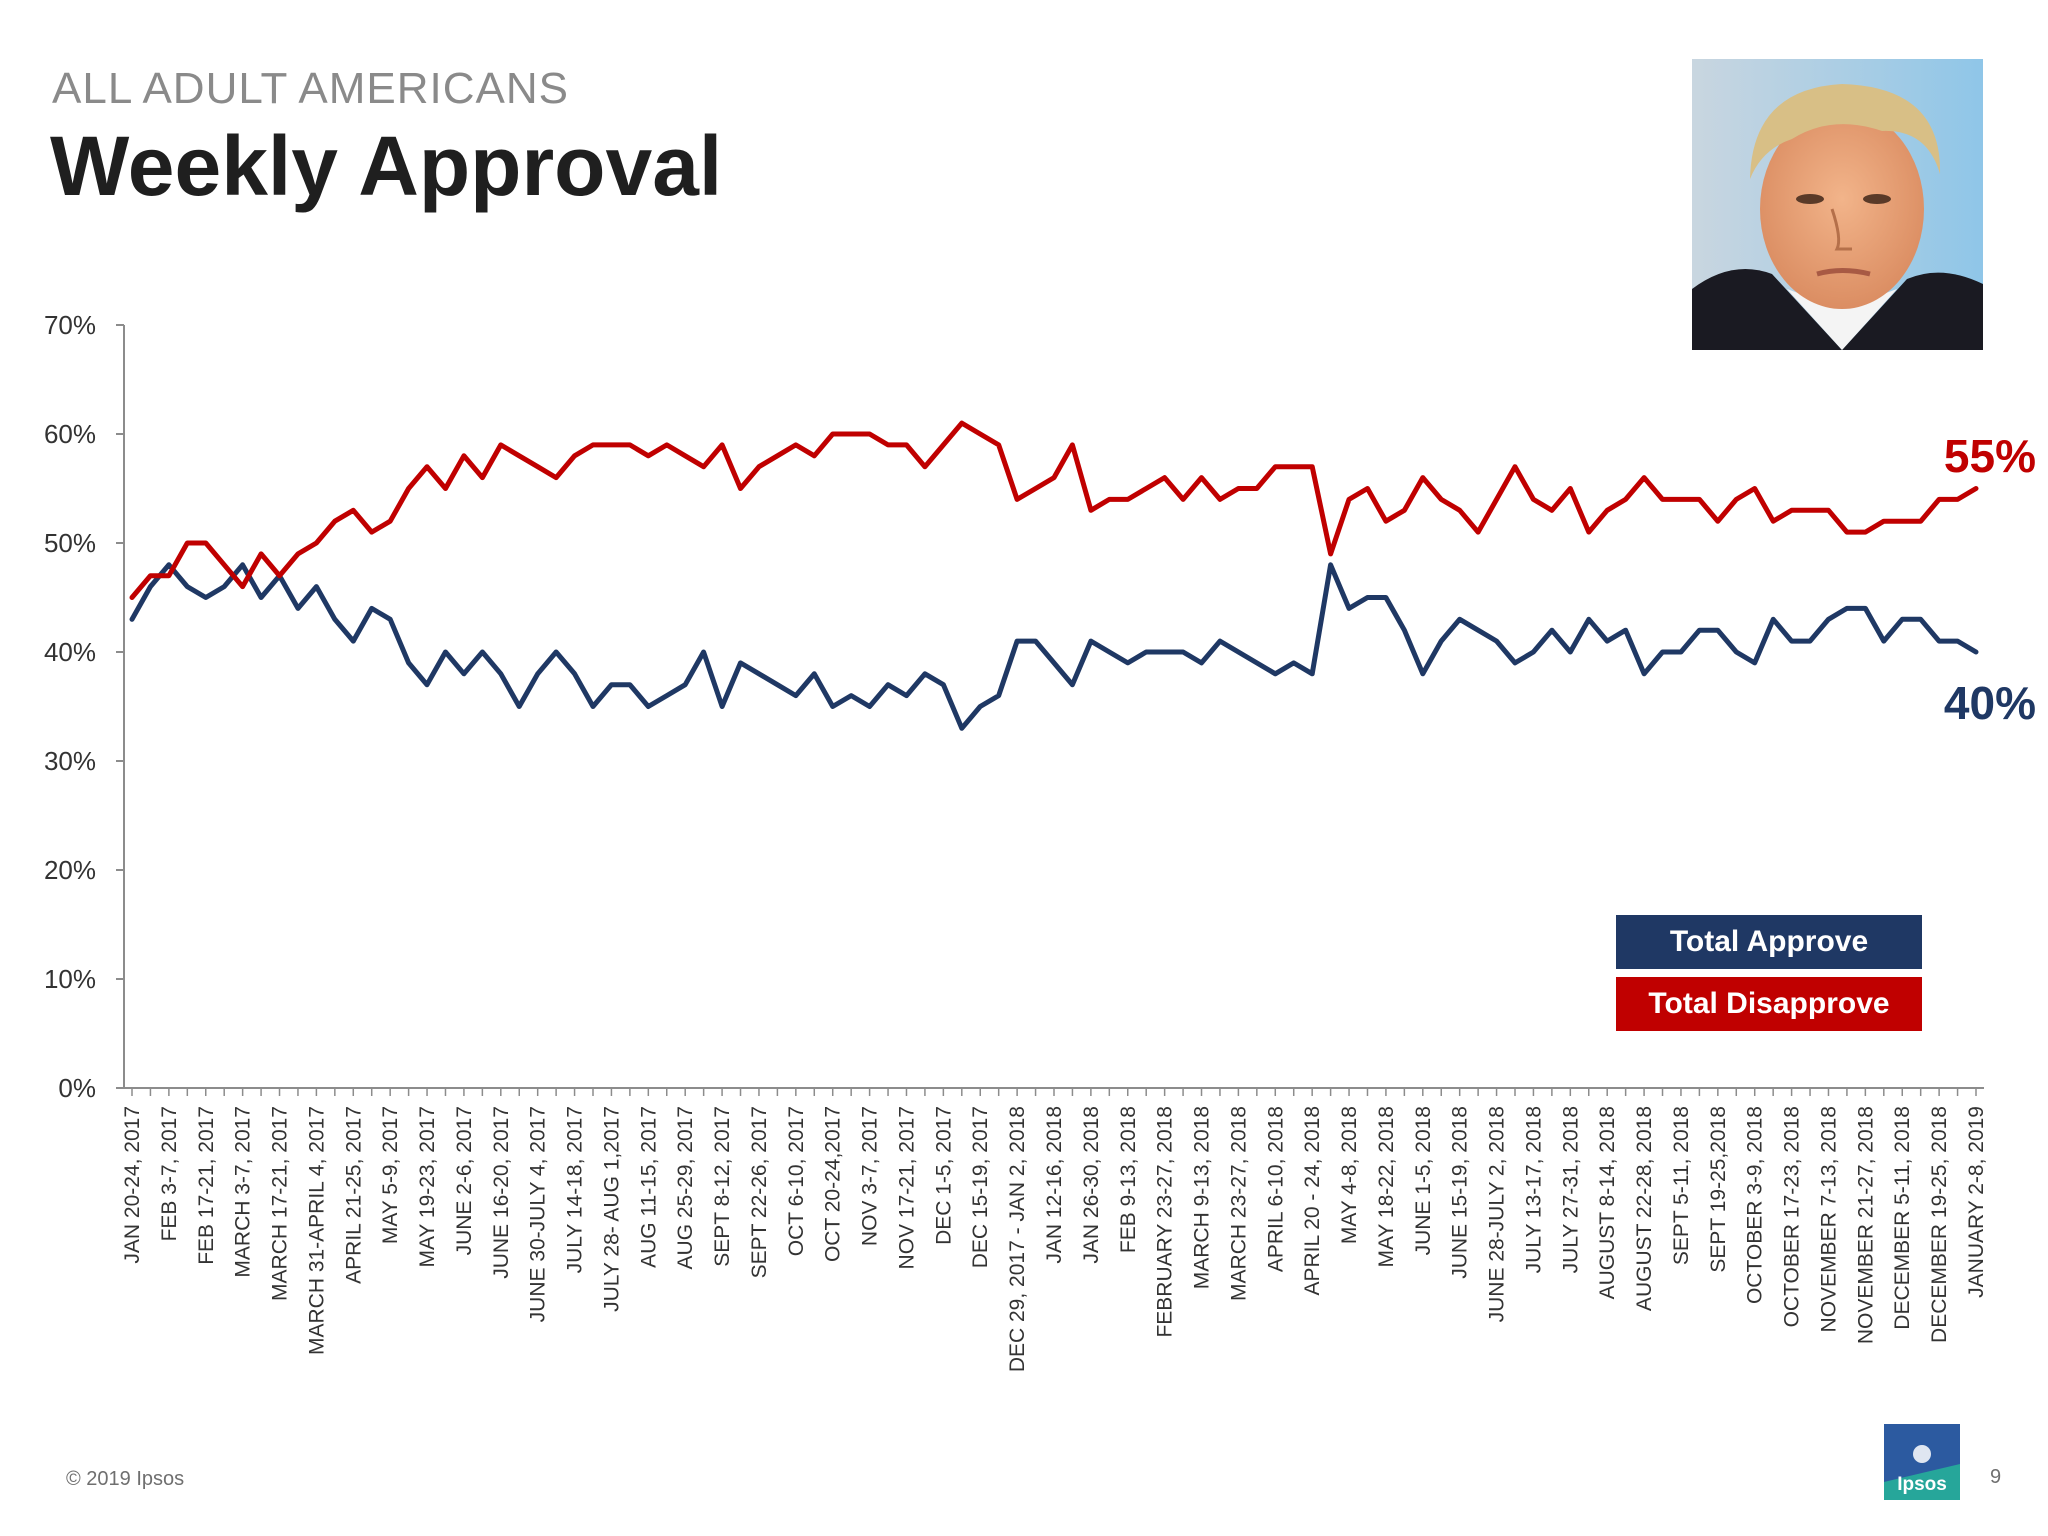 This screenshot has width=2048, height=1536. Describe the element at coordinates (1165, 1222) in the screenshot. I see `x-tick-label: FEBRUARY 23-27, 2018` at that location.